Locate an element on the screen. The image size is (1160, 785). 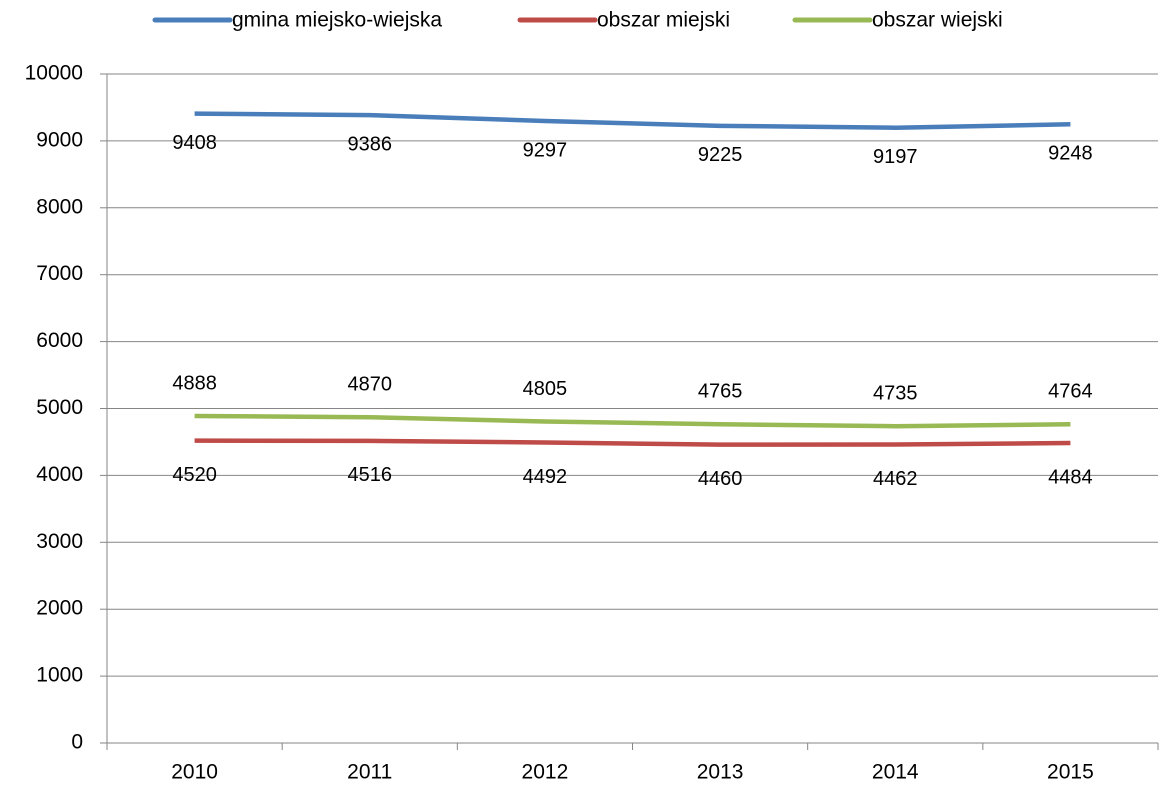
x-tick-label: 2010 is located at coordinates (194, 772).